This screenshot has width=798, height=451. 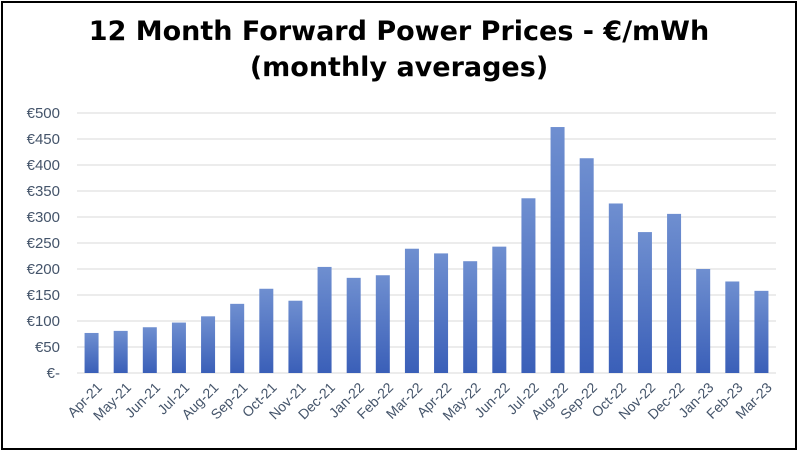 I want to click on y-tick-label: €50, so click(x=47, y=347).